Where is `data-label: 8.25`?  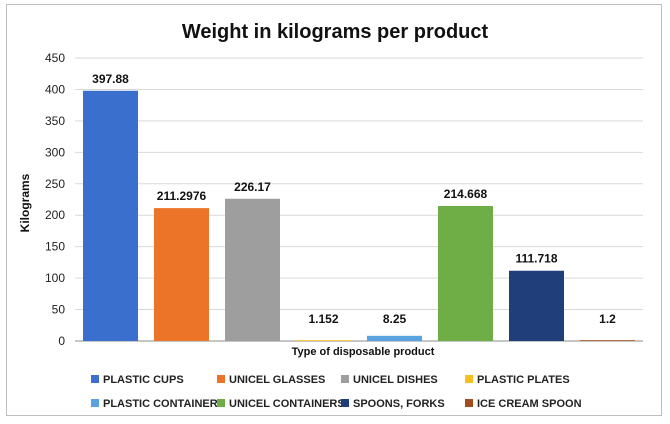 data-label: 8.25 is located at coordinates (395, 319).